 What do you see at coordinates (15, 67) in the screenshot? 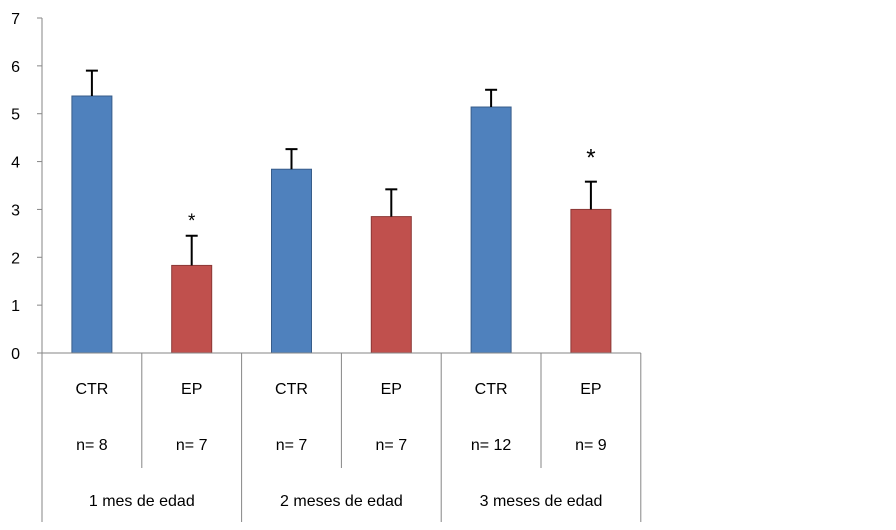
I see `y-tick-label: 6` at bounding box center [15, 67].